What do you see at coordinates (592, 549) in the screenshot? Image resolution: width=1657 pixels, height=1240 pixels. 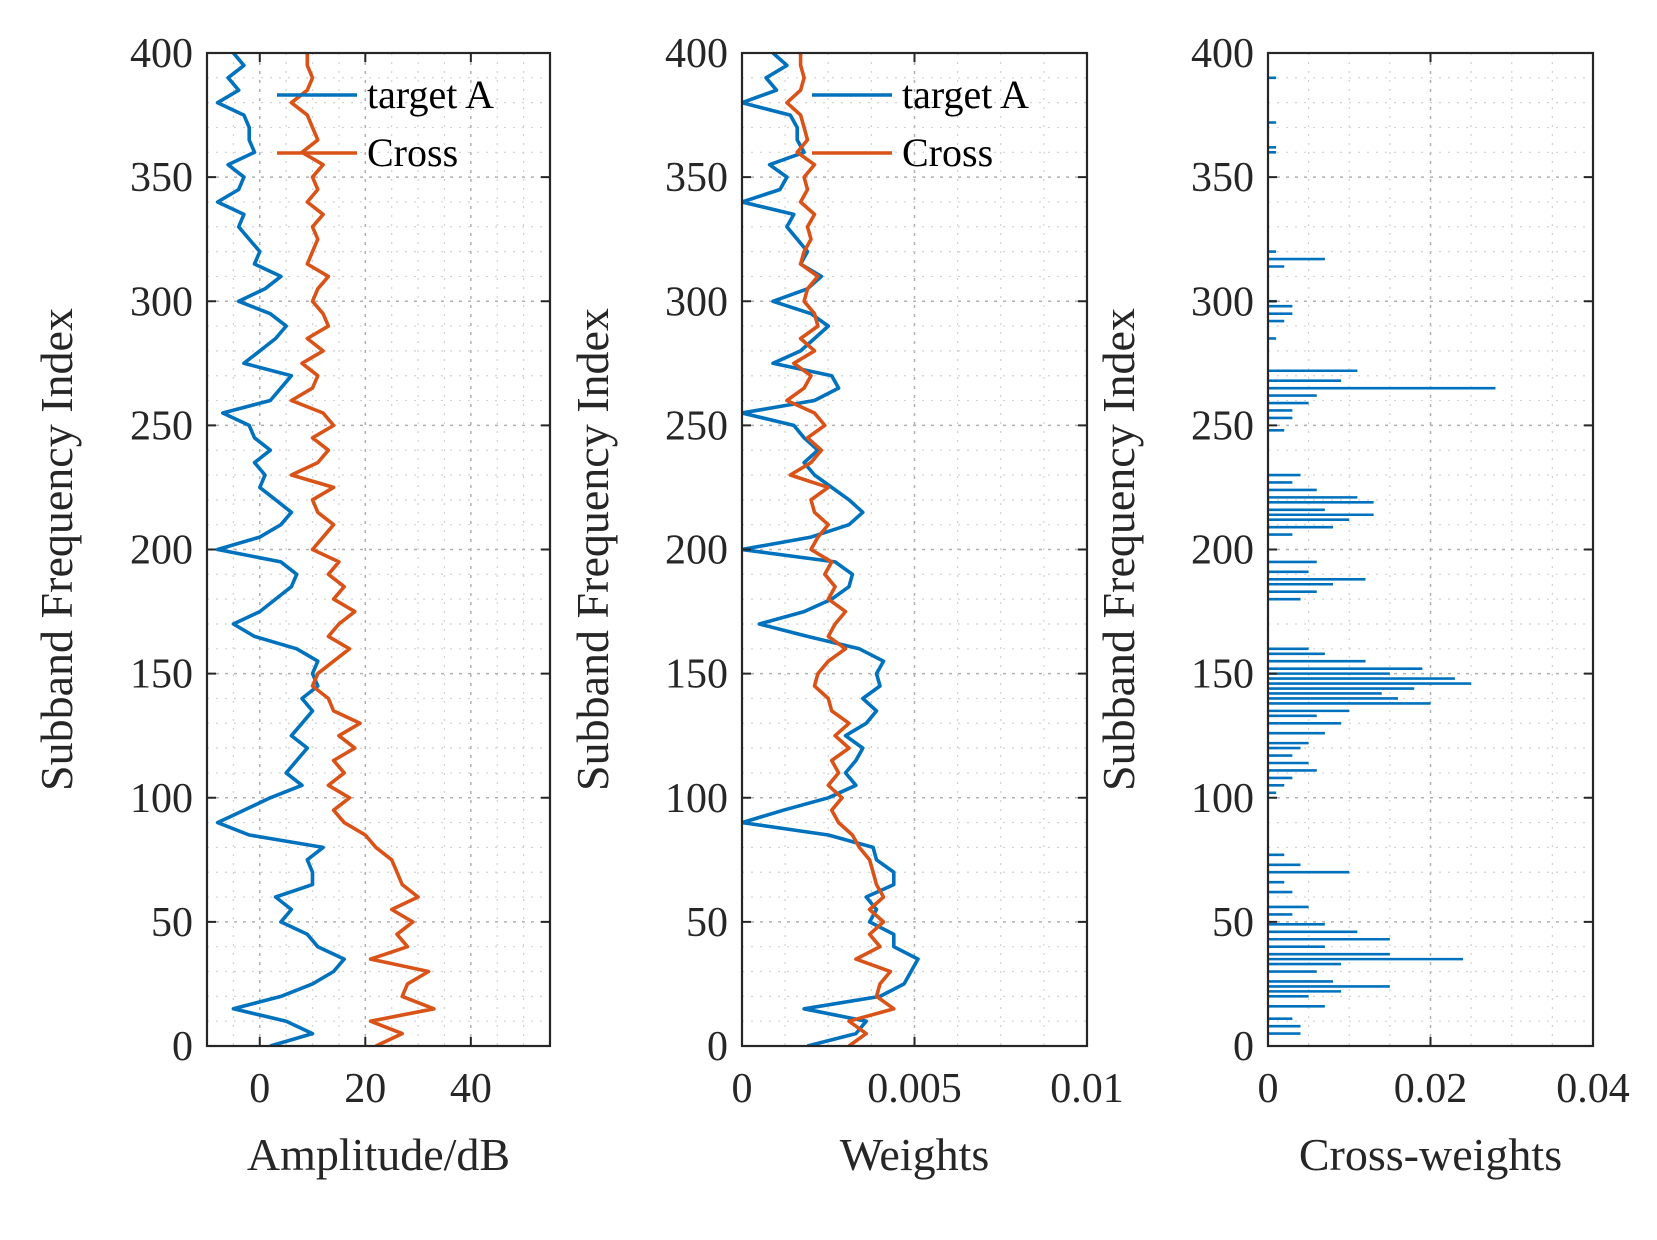 I see `weights-y-axis-label: Subband Frequency Index` at bounding box center [592, 549].